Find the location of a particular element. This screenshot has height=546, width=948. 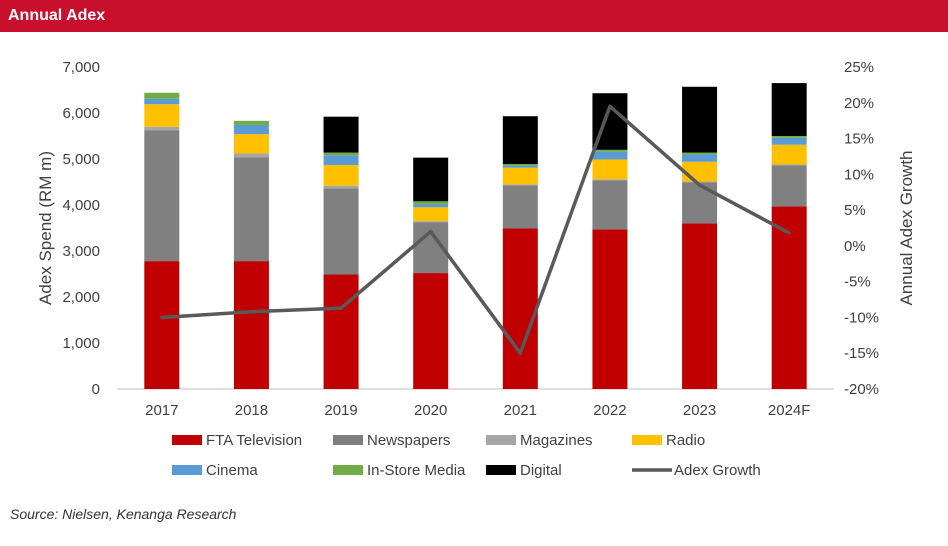

y2-tick-label: 20% is located at coordinates (859, 103).